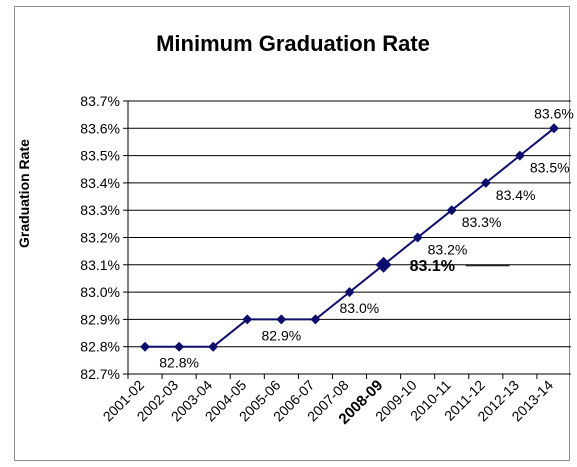  Describe the element at coordinates (550, 168) in the screenshot. I see `data-label: 83.5%` at that location.